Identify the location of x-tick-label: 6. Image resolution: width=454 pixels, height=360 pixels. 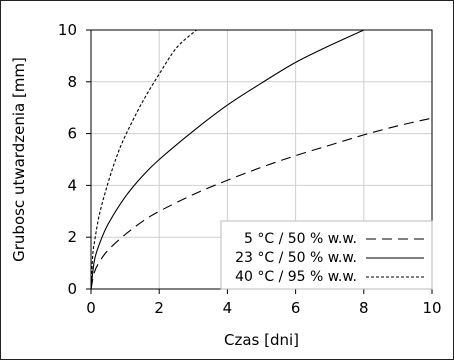
(296, 308).